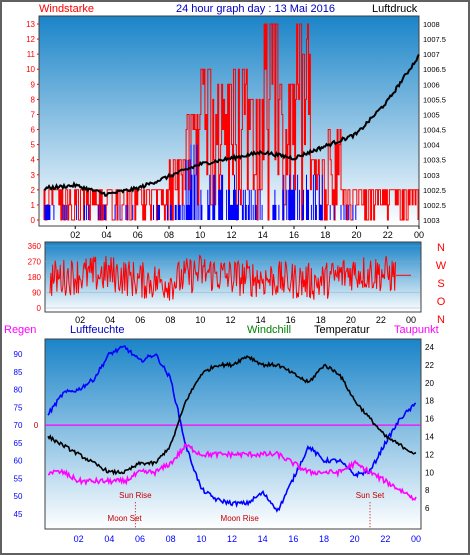  Describe the element at coordinates (66, 9) in the screenshot. I see `wind-axis-title: Windstarke` at that location.